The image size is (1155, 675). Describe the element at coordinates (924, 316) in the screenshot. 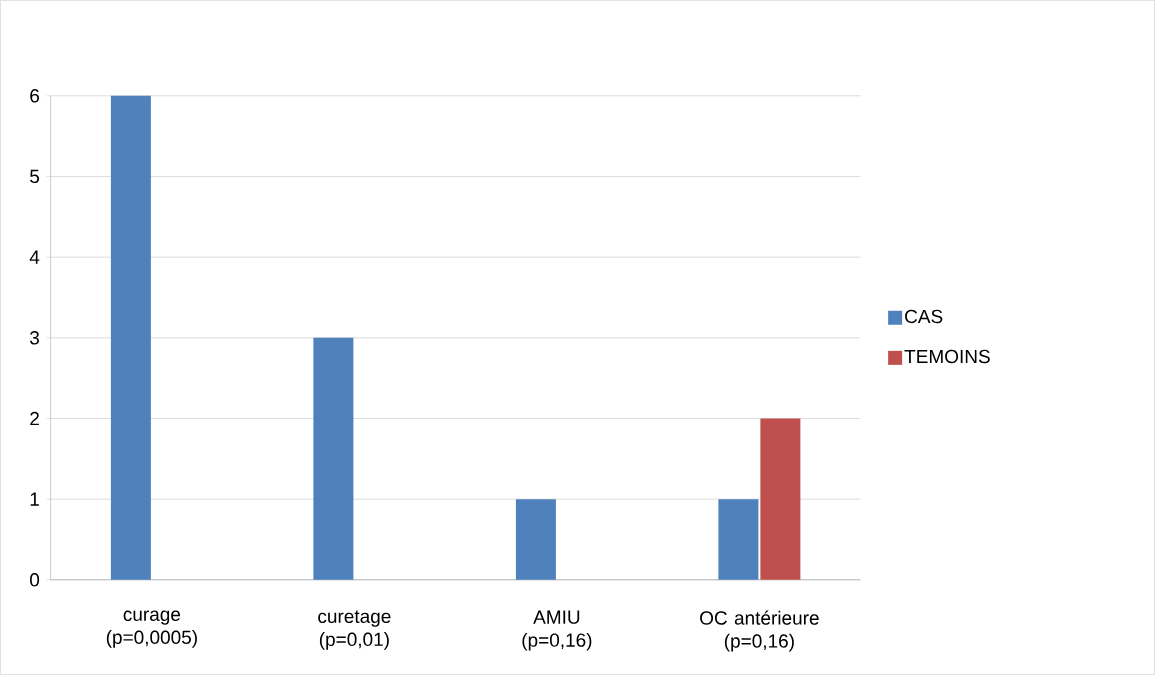

I see `legend-label: CAS` at that location.